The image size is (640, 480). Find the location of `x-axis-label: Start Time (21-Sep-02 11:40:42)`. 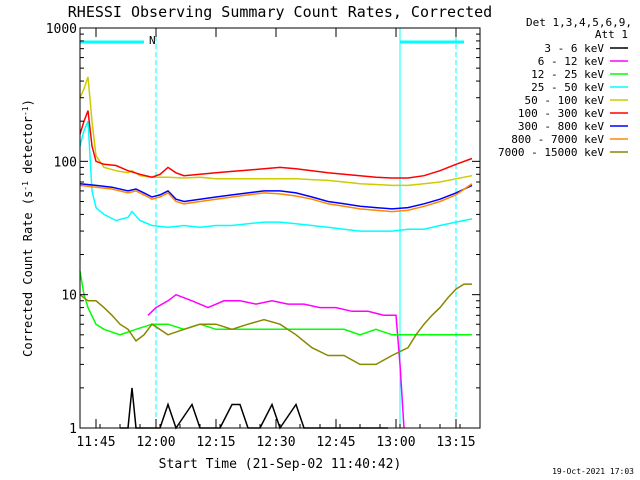

x-axis-label: Start Time (21-Sep-02 11:40:42) is located at coordinates (280, 464).